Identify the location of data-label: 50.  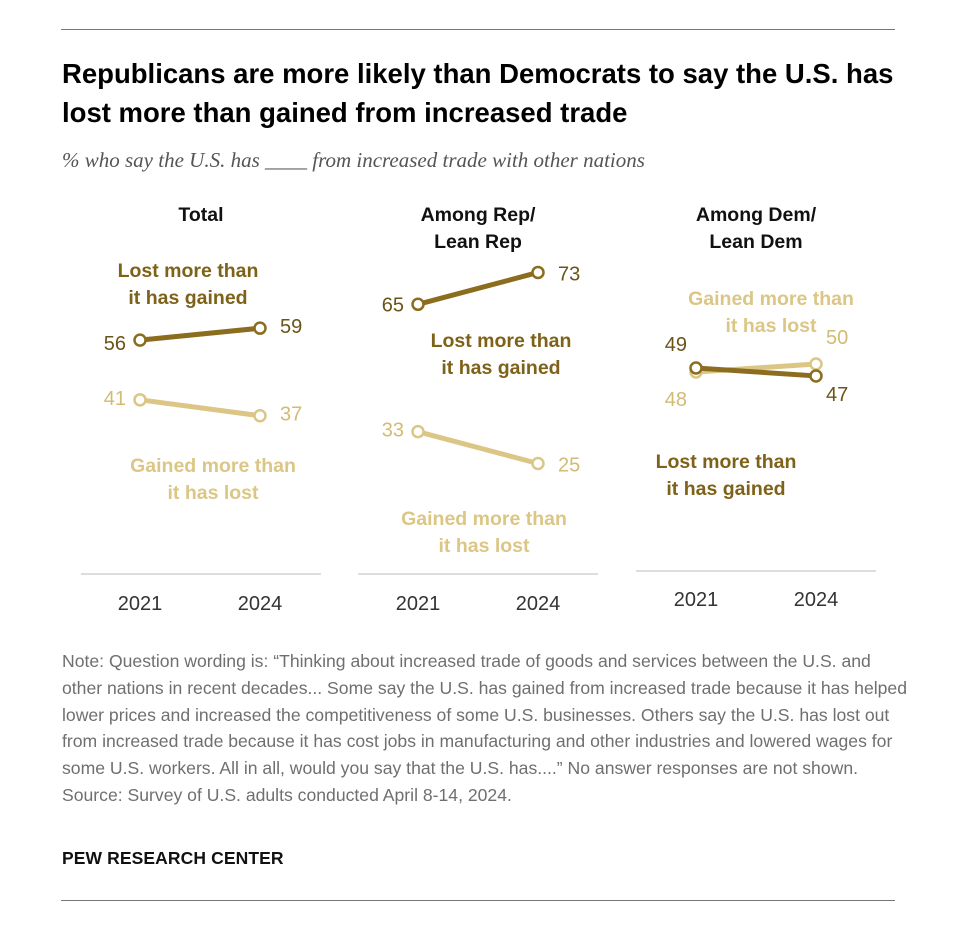
(837, 338).